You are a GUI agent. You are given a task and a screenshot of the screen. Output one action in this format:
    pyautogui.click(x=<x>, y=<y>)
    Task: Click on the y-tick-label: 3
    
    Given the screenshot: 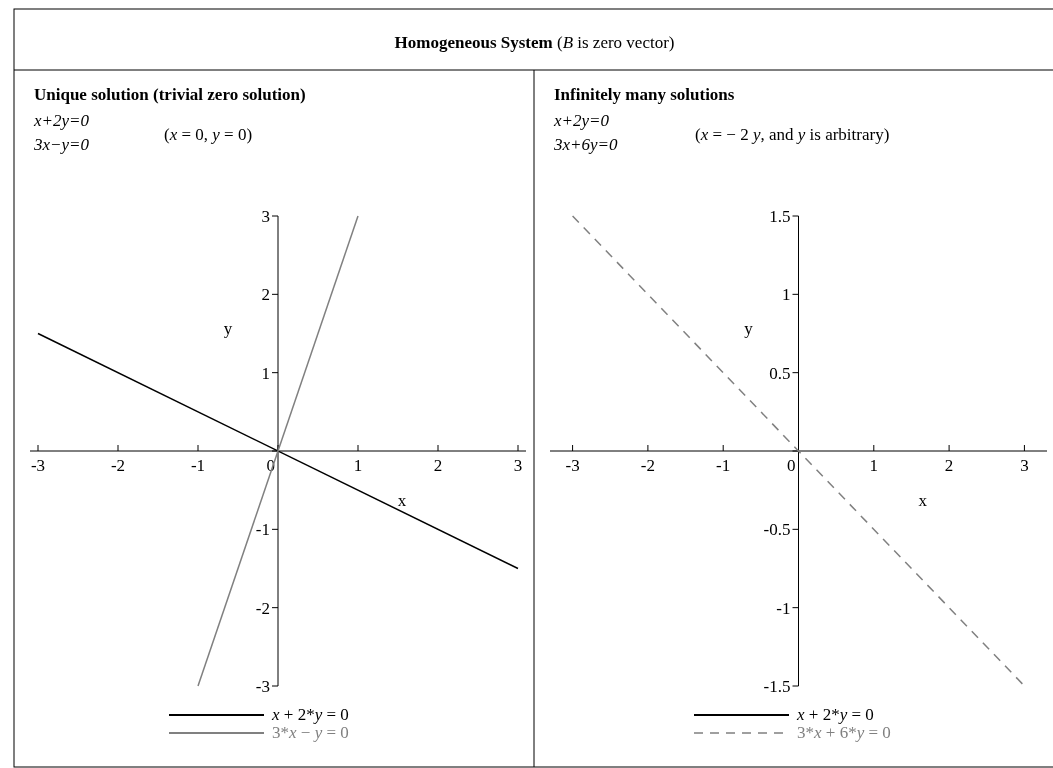 What is the action you would take?
    pyautogui.click(x=265, y=216)
    